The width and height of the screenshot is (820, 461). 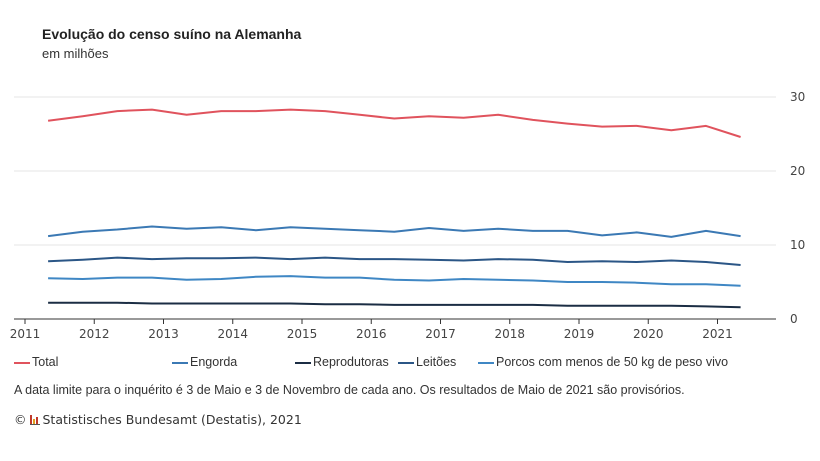 What do you see at coordinates (436, 362) in the screenshot?
I see `legend-label: Leitões` at bounding box center [436, 362].